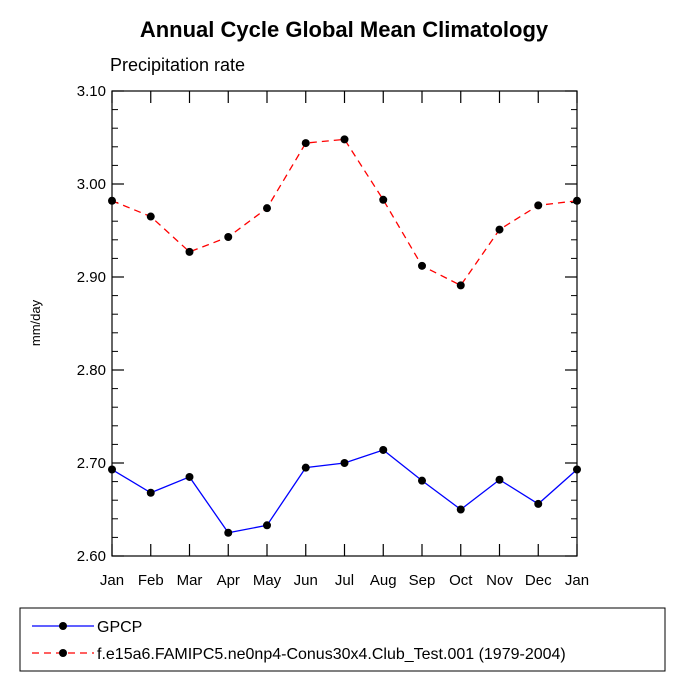  I want to click on x-tick-label: Feb, so click(151, 580).